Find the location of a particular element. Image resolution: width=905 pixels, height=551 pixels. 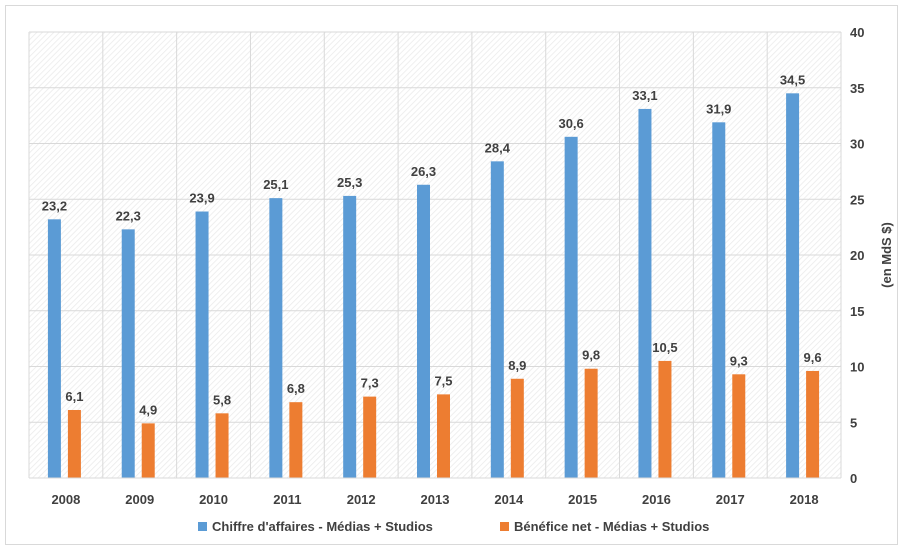

x-tick-label: 2009 is located at coordinates (139, 499).